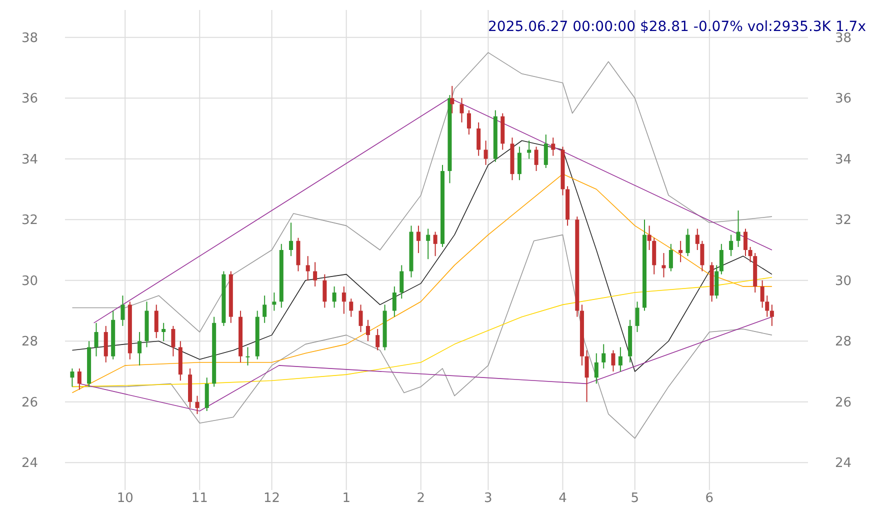 This screenshot has width=876, height=505. I want to click on x-tick-label: 2, so click(421, 498).